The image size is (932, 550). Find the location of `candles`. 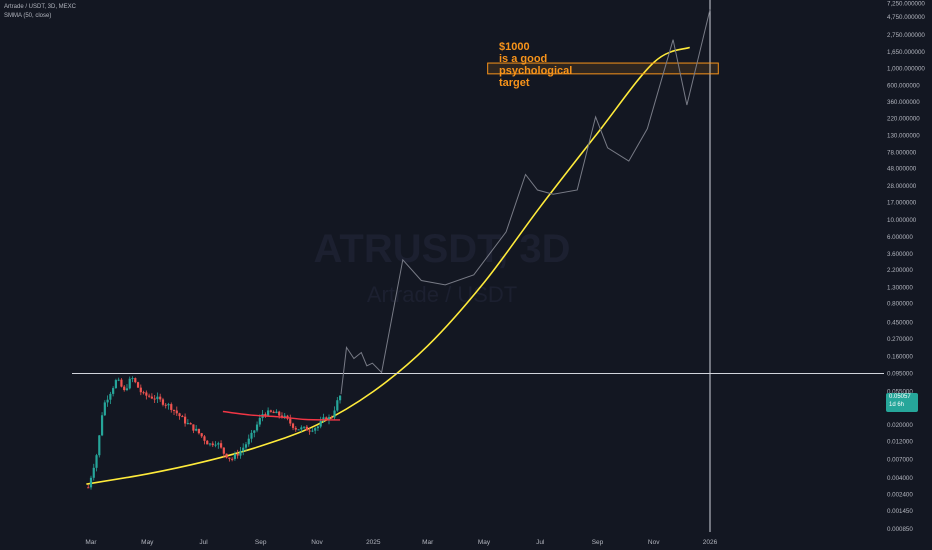

candles is located at coordinates (214, 433).